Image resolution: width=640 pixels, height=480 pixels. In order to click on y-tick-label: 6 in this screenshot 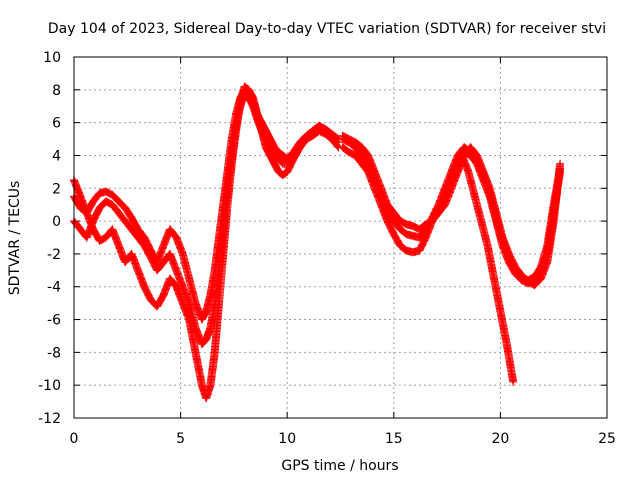, I will do `click(56, 124)`.